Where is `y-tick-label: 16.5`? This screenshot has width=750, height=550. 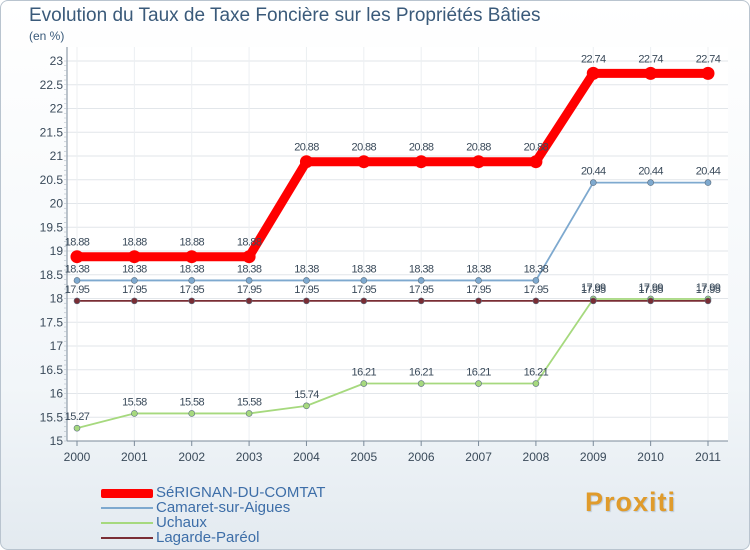
y-tick-label: 16.5 is located at coordinates (52, 370).